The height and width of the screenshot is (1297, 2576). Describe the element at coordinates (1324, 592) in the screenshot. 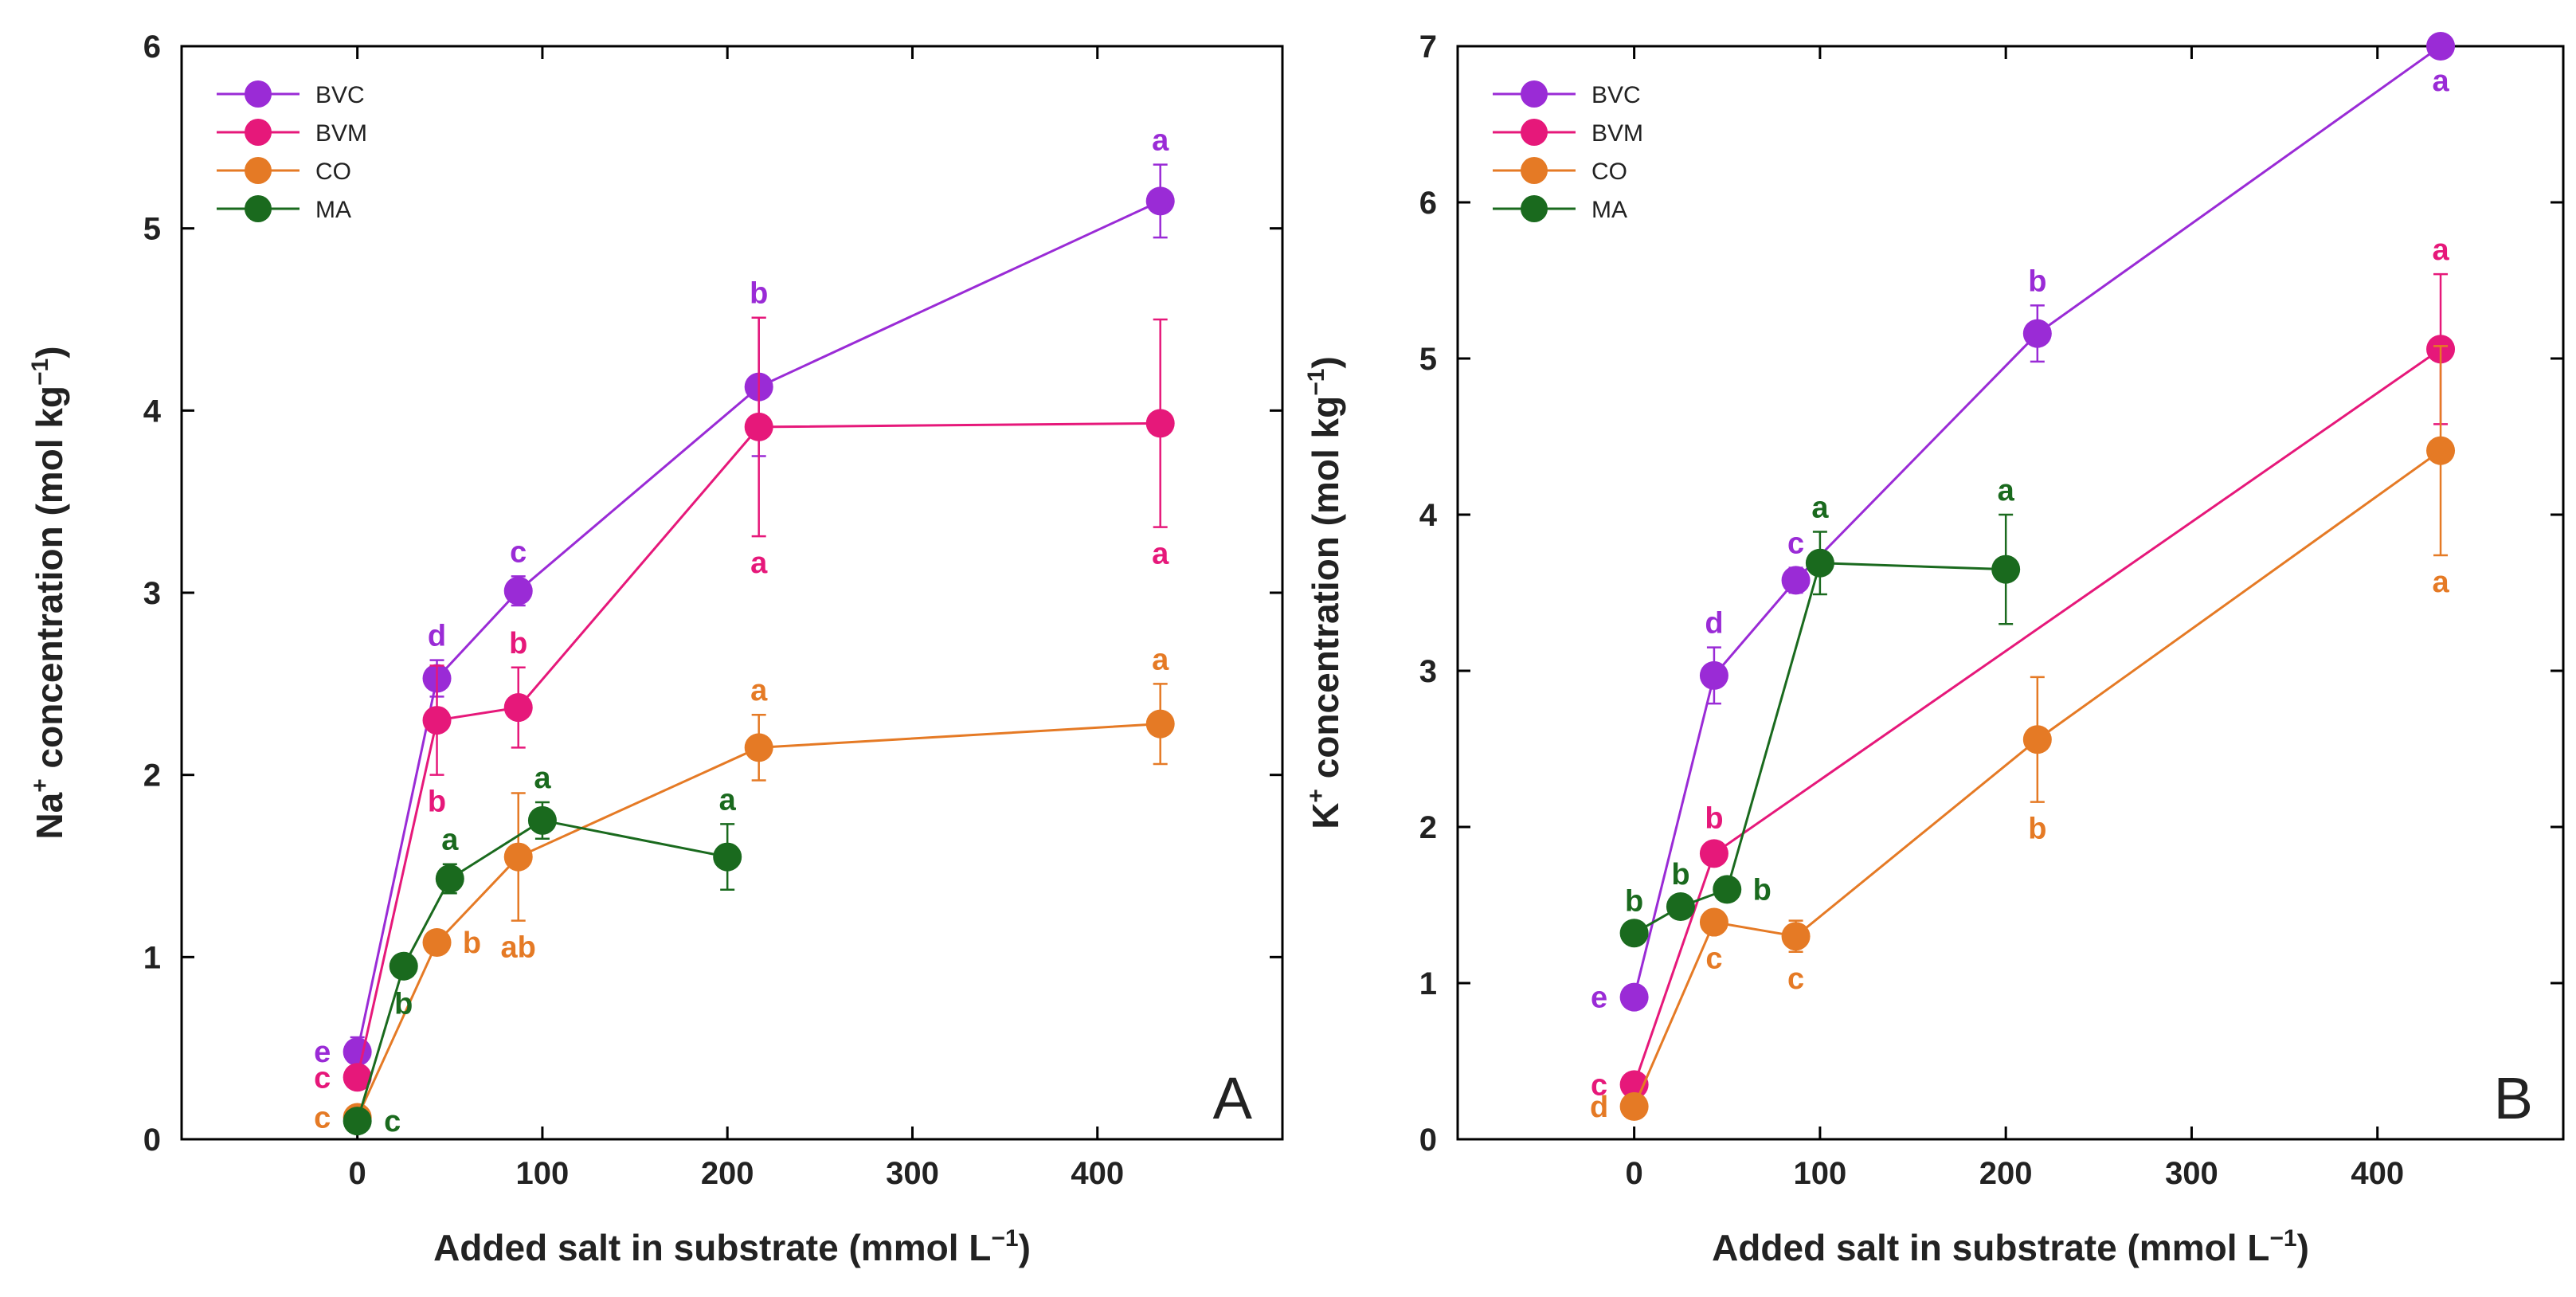

I see `y-axis-title: K+ concentration (mol kg−1)` at that location.